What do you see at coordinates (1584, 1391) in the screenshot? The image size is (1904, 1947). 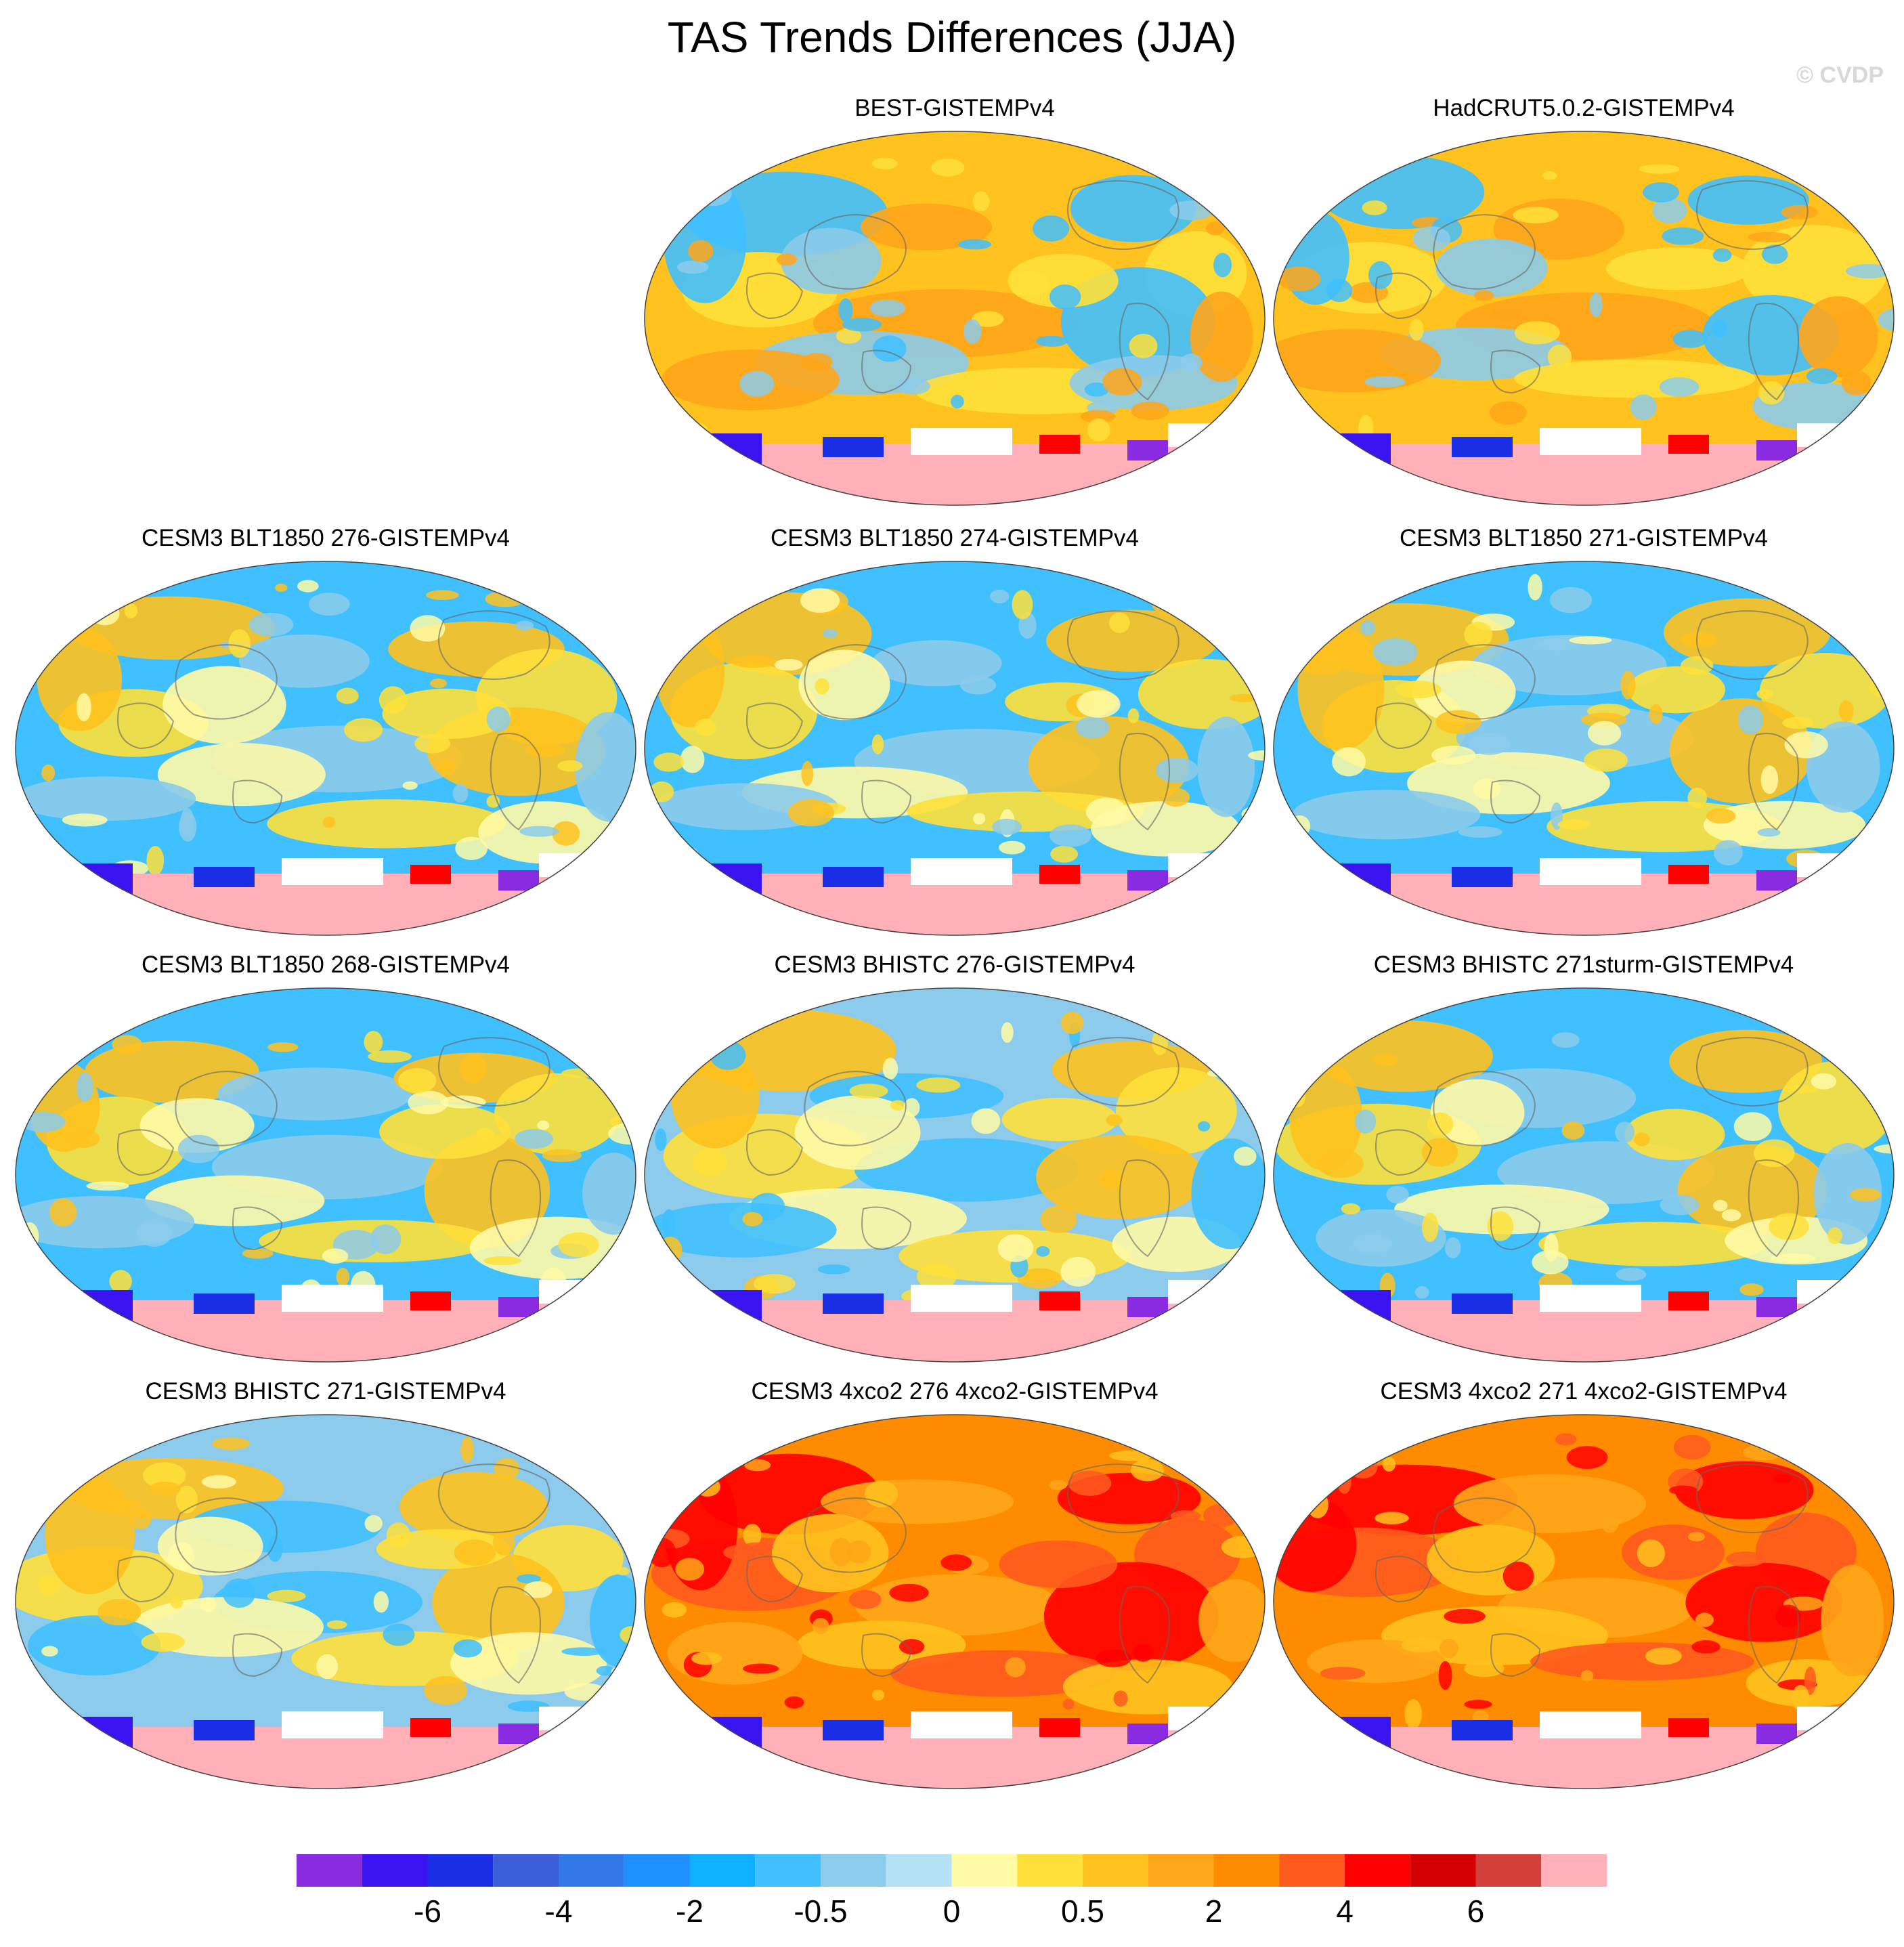 I see `panel-title: CESM3 4xco2 271 4xco2-GISTEMPv4` at bounding box center [1584, 1391].